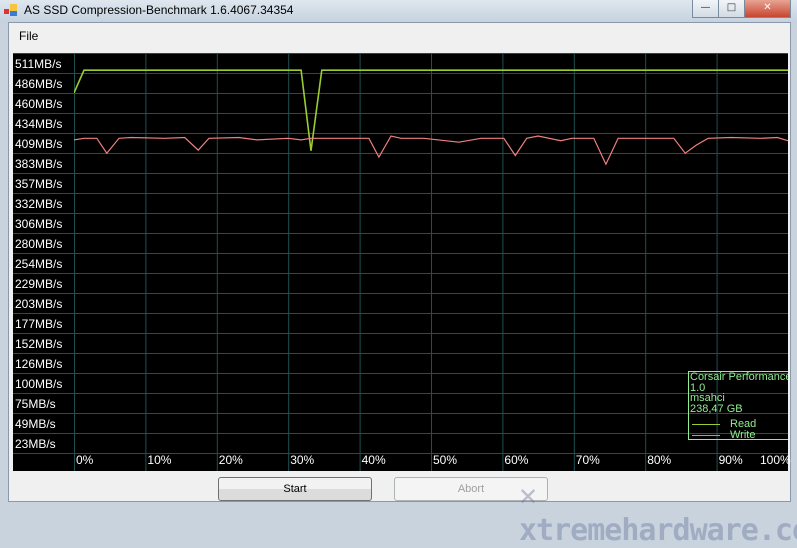  Describe the element at coordinates (35, 404) in the screenshot. I see `y-tick-label: 75MB/s` at that location.